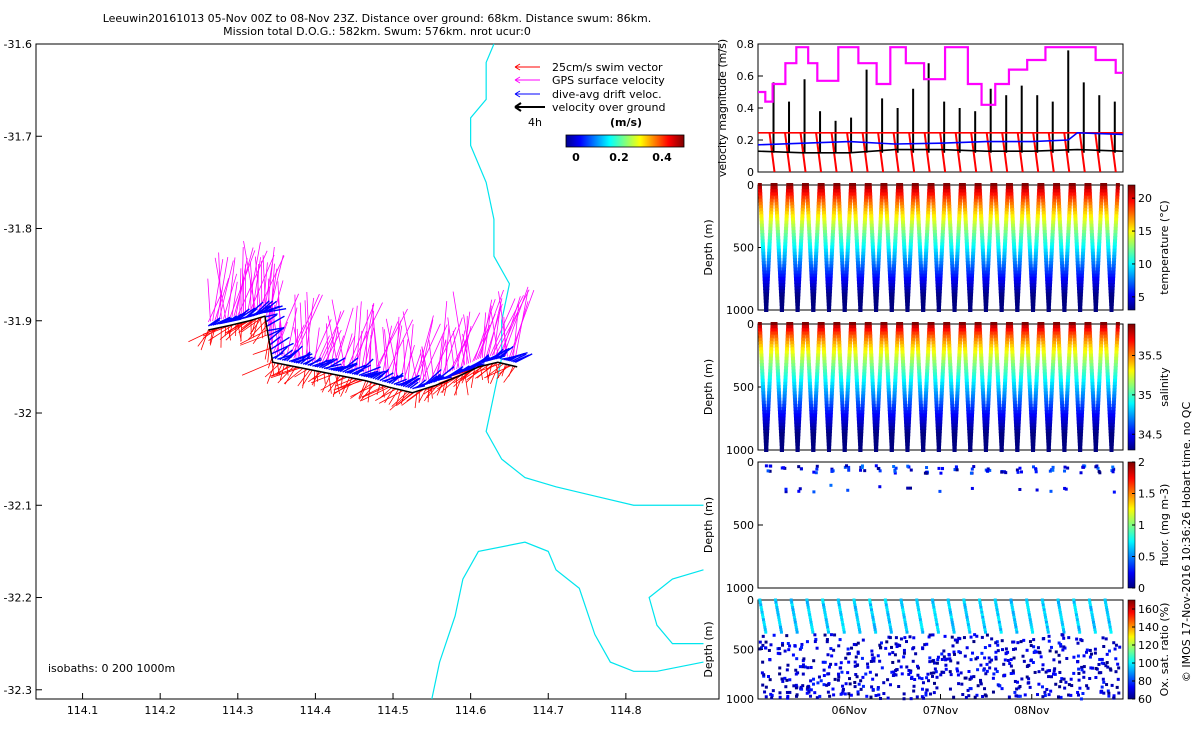 Image resolution: width=1200 pixels, height=750 pixels. I want to click on temperature-section-colorbar-label: 15, so click(1145, 231).